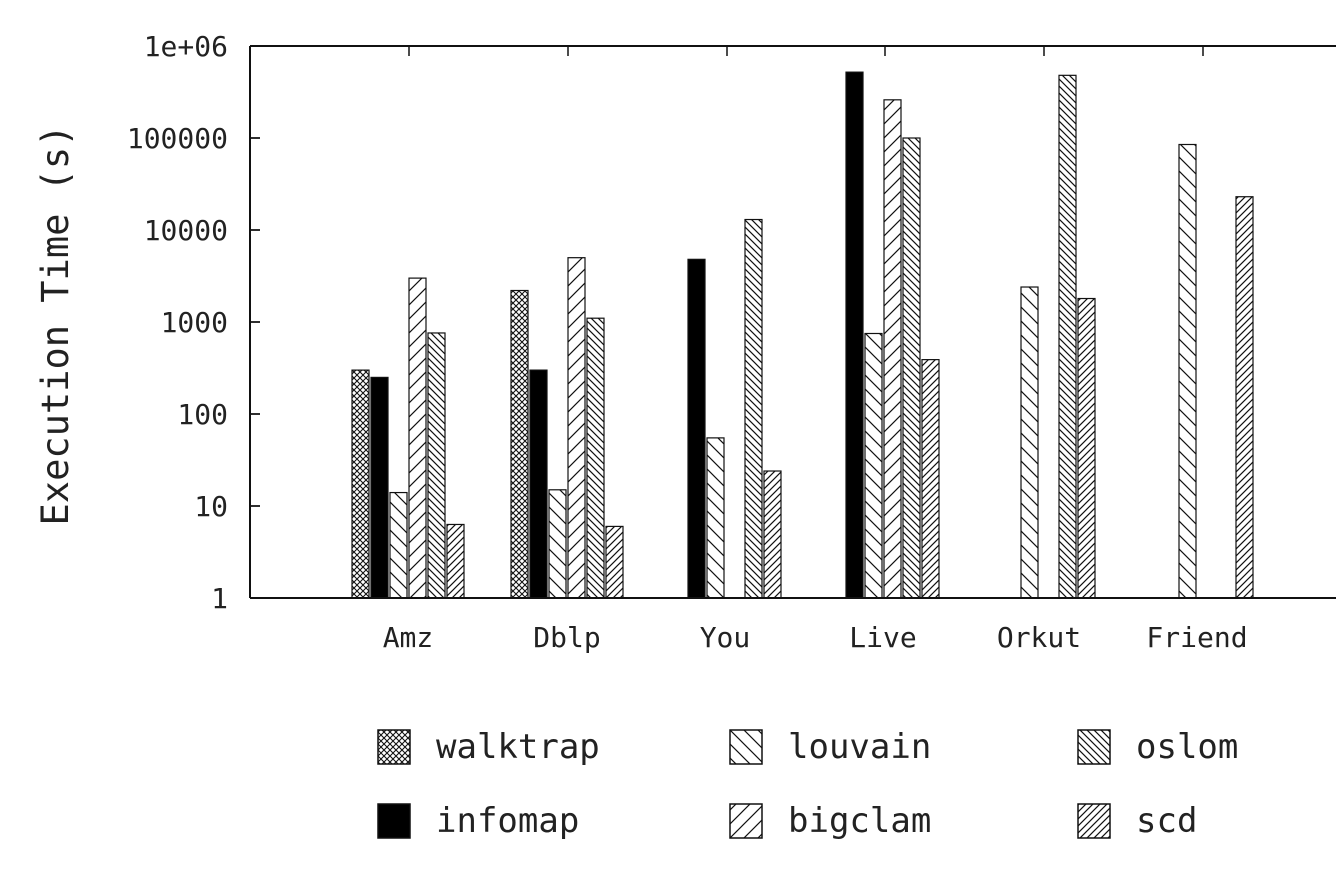  Describe the element at coordinates (566, 637) in the screenshot. I see `x-tick-label: Dblp` at that location.